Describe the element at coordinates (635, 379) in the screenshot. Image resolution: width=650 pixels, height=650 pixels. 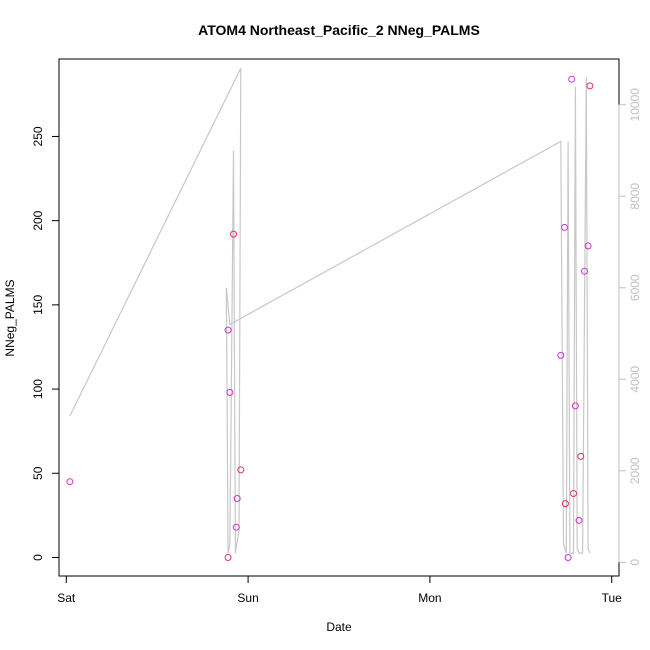
I see `right-y-tick-label: 4000` at that location.